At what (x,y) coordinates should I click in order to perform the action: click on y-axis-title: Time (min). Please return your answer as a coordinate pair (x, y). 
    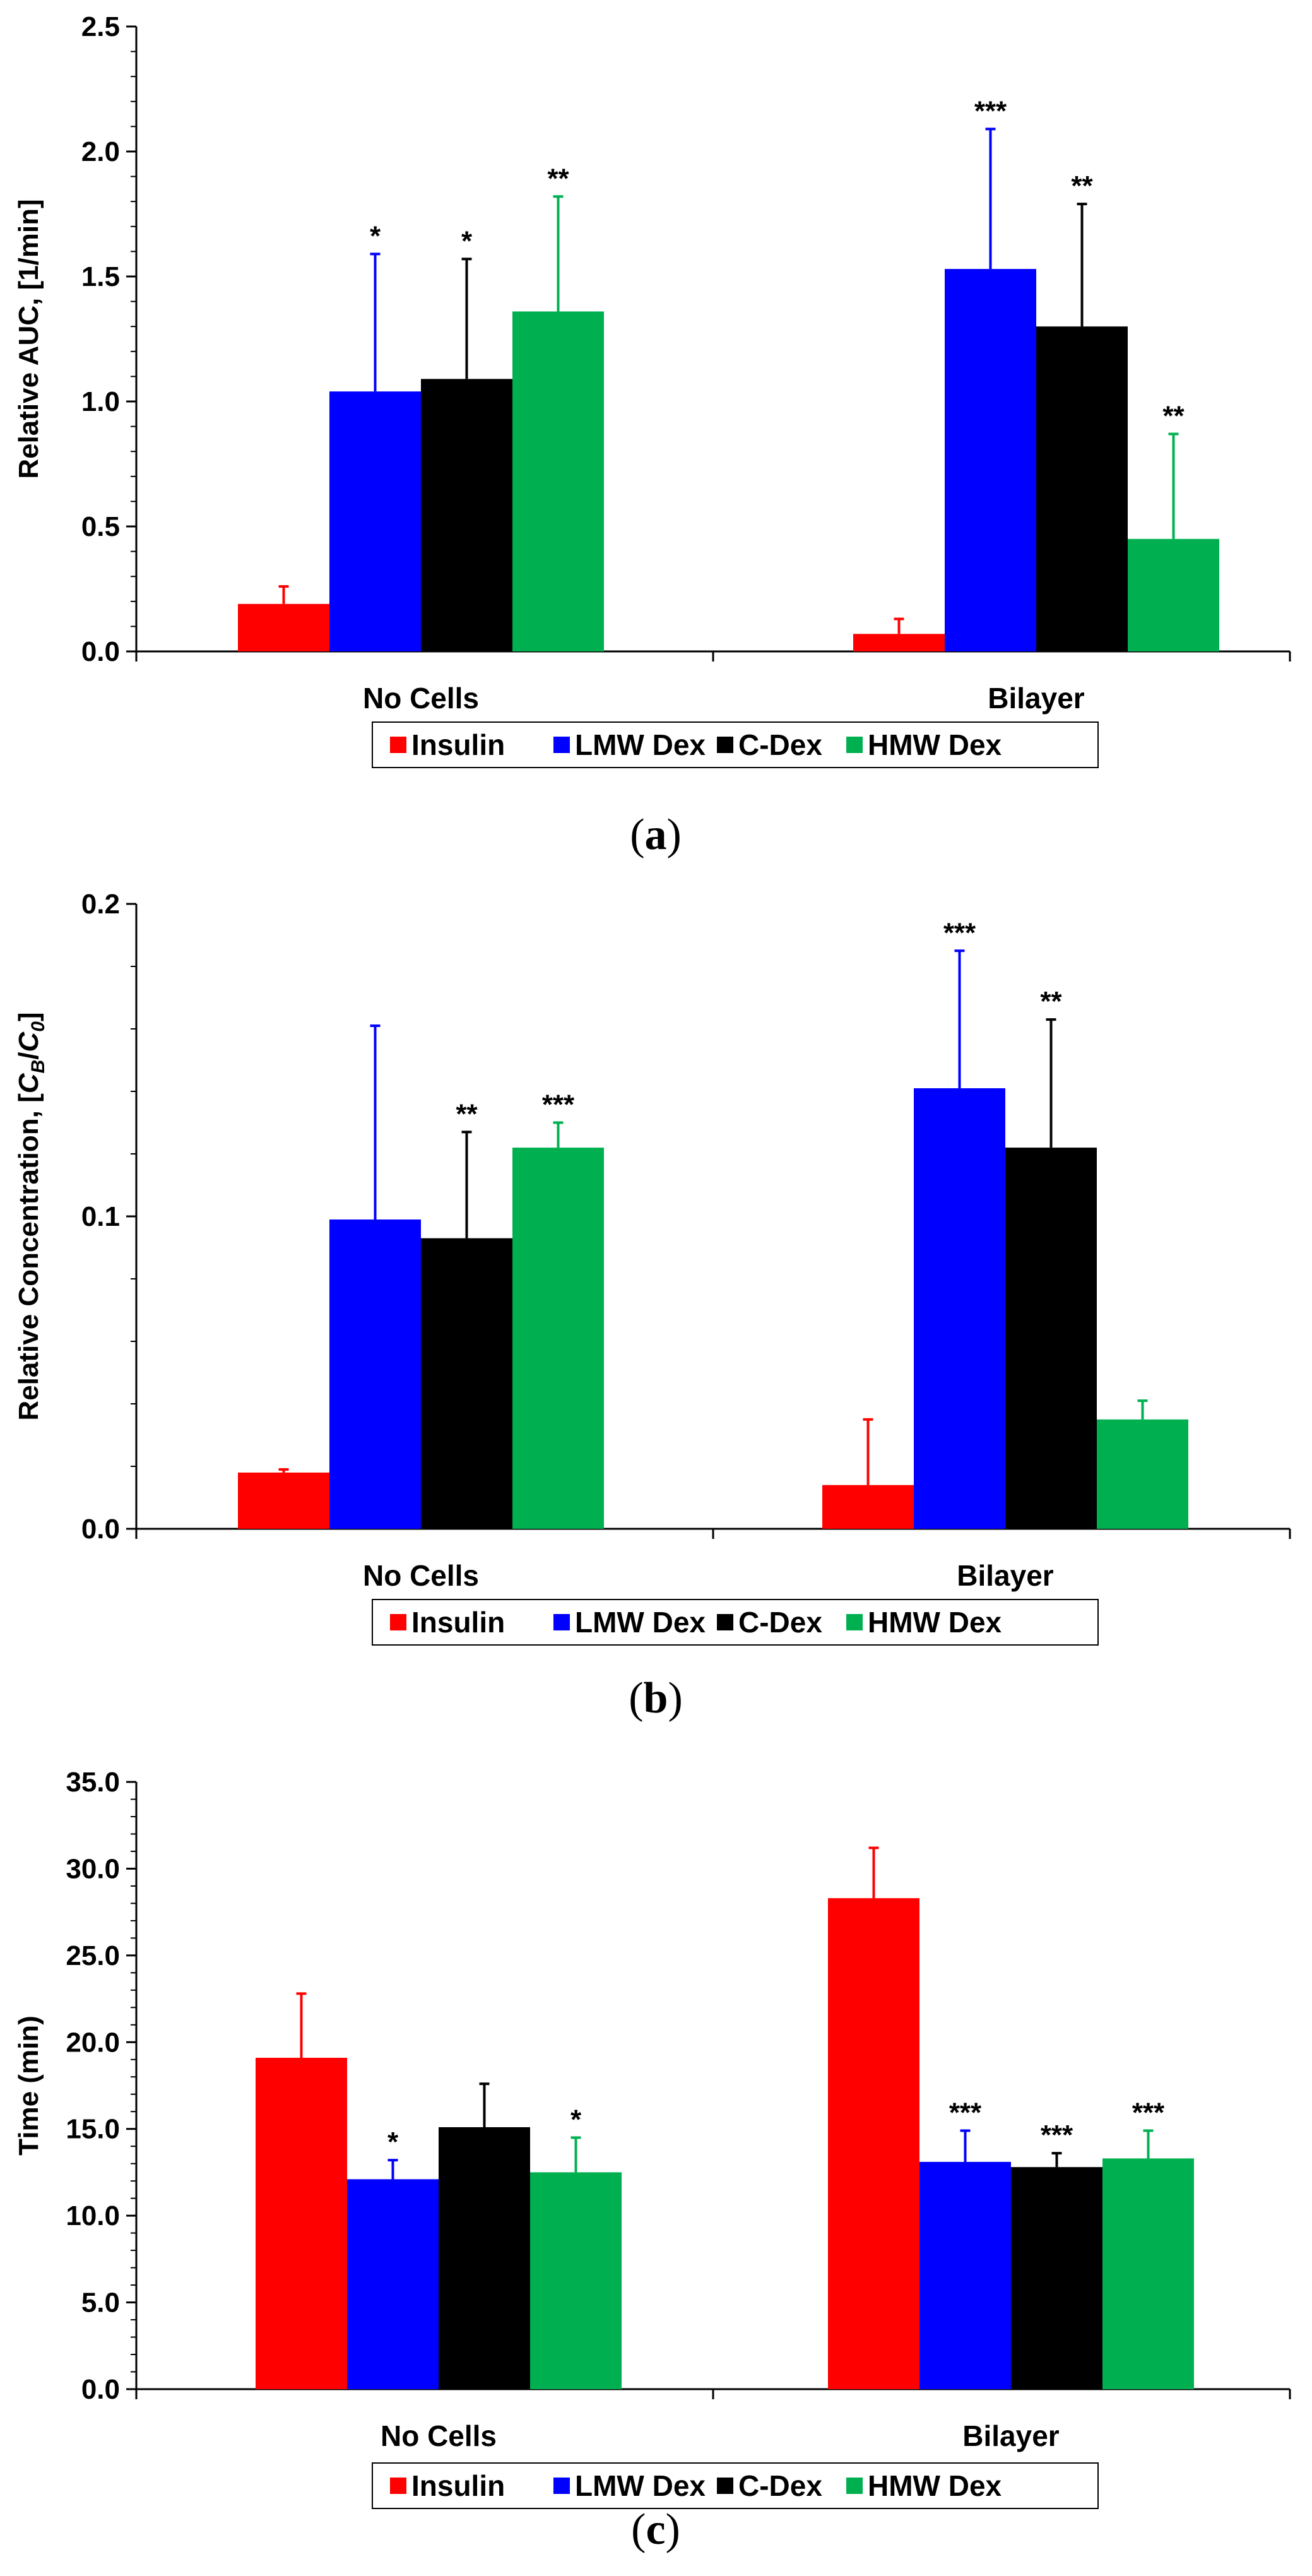
    Looking at the image, I should click on (29, 2086).